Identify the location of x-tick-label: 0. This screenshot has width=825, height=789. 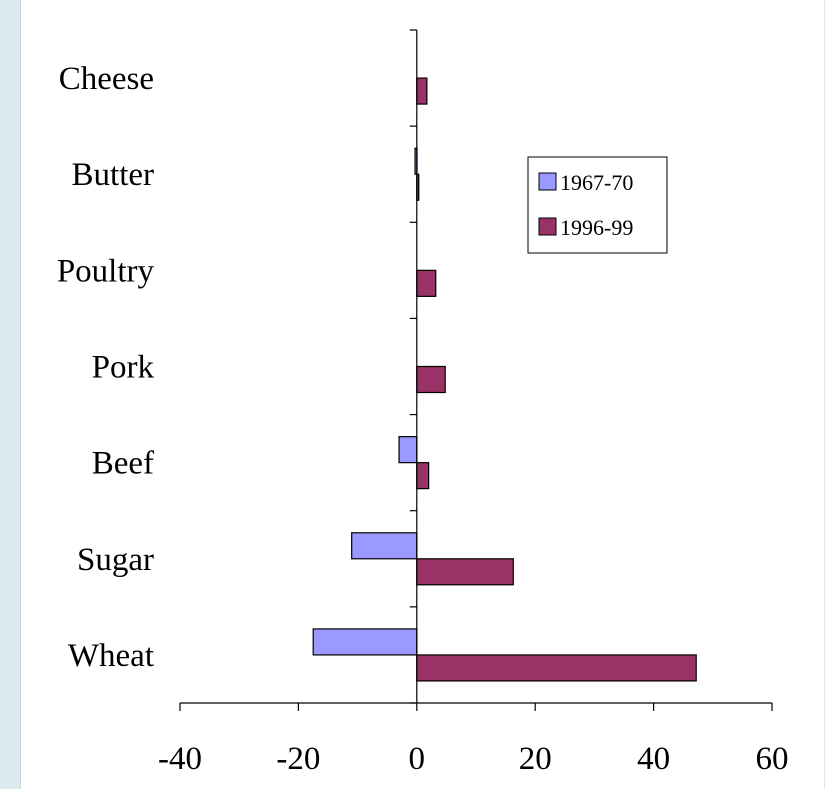
(417, 759).